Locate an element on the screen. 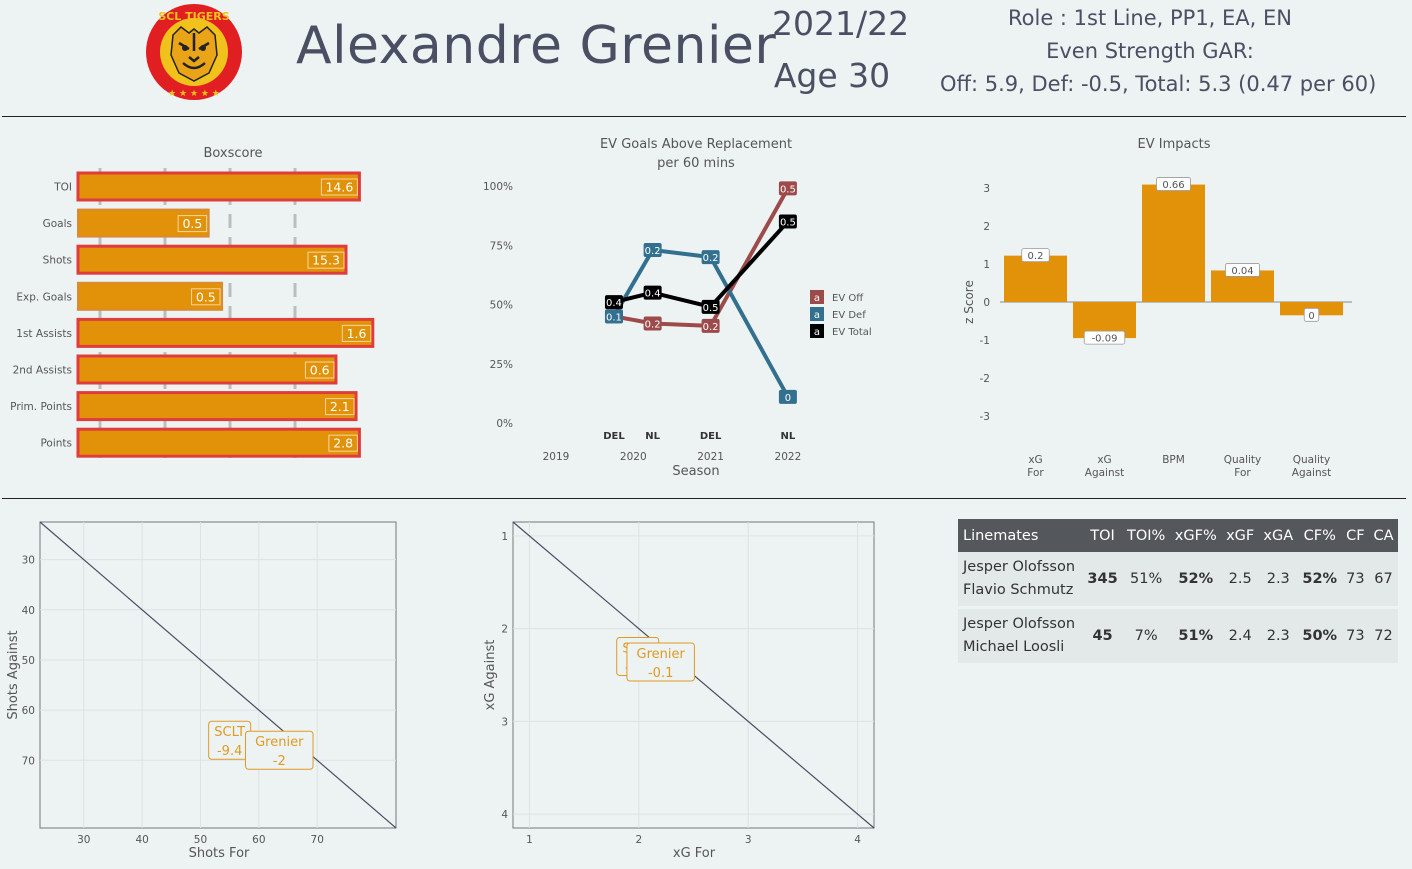 The image size is (1412, 869). cell-xgf: 2.5 is located at coordinates (1240, 580).